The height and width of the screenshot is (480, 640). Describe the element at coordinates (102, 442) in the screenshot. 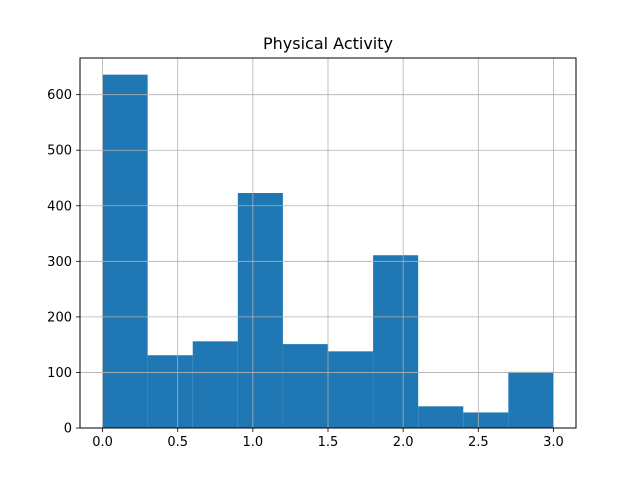

I see `x-tick-label: 0.0` at that location.